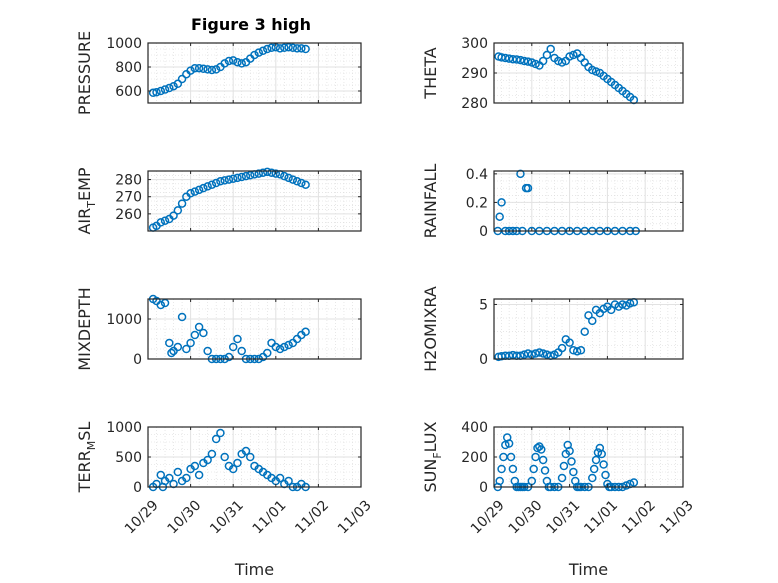  I want to click on h2omixra-series, so click(566, 330).